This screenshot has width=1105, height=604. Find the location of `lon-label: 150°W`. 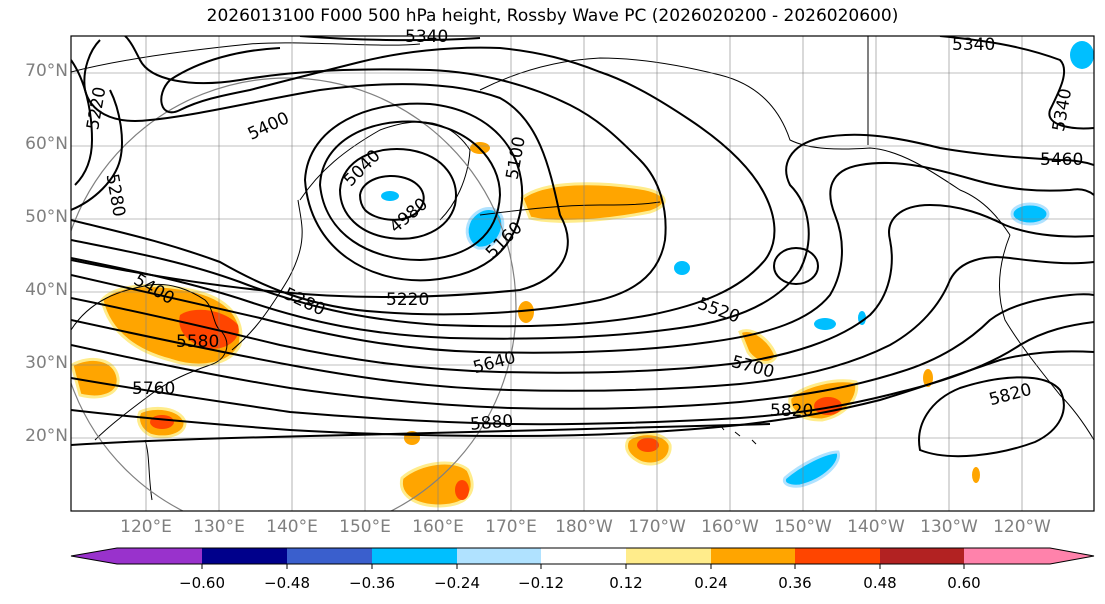

lon-label: 150°W is located at coordinates (803, 527).